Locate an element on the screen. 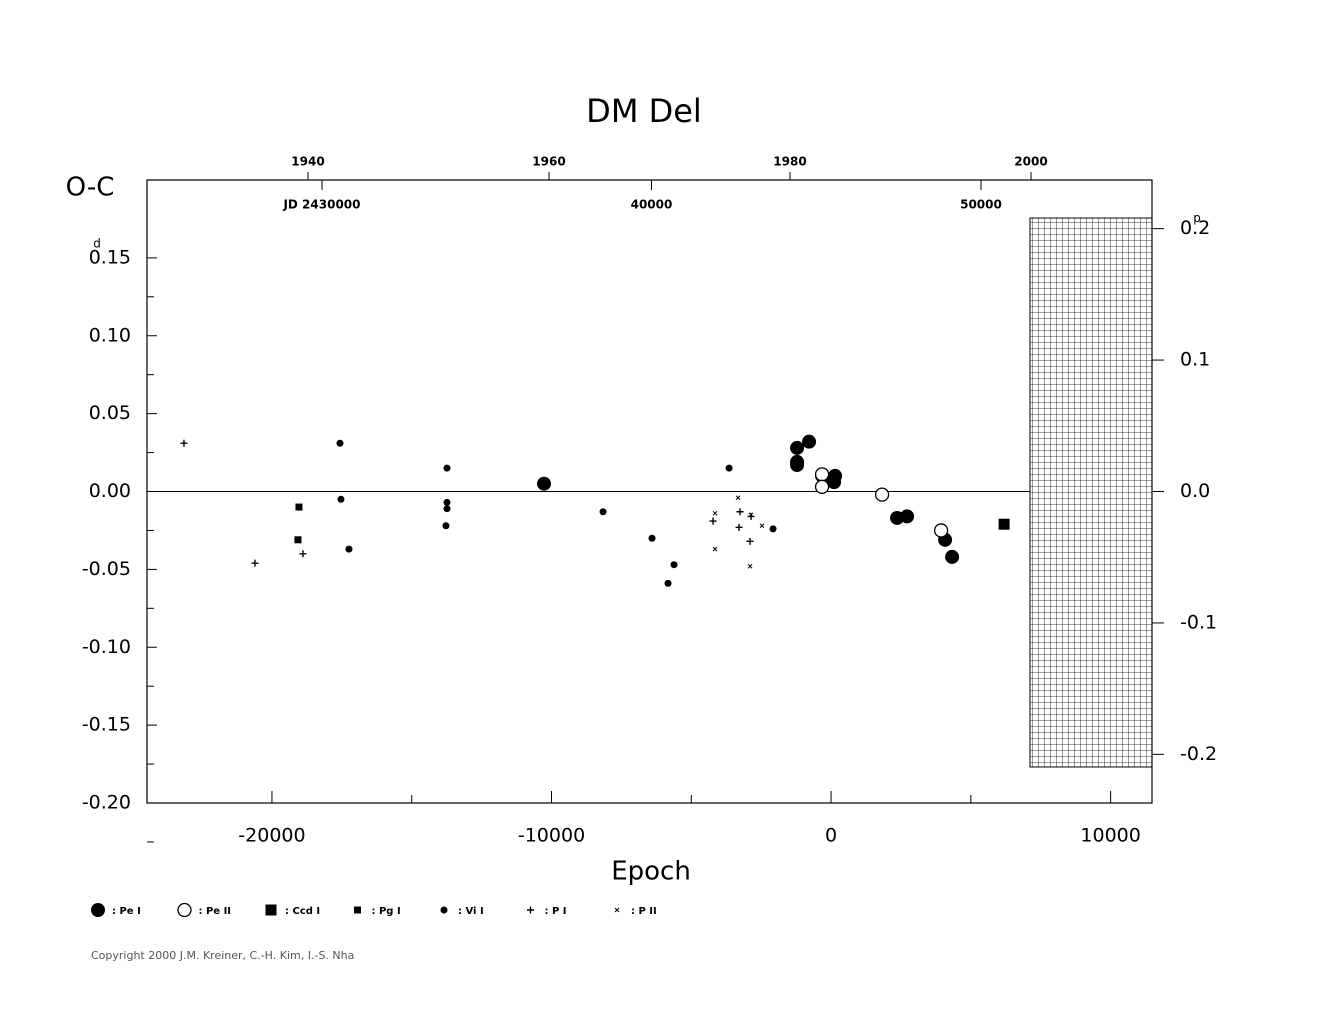 Image resolution: width=1325 pixels, height=1024 pixels. y2-tick-label: 0.0 is located at coordinates (1195, 491).